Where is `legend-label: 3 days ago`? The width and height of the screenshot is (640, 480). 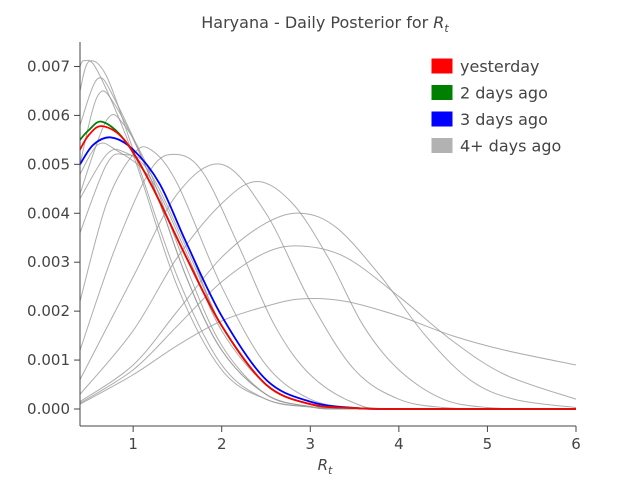 legend-label: 3 days ago is located at coordinates (504, 119).